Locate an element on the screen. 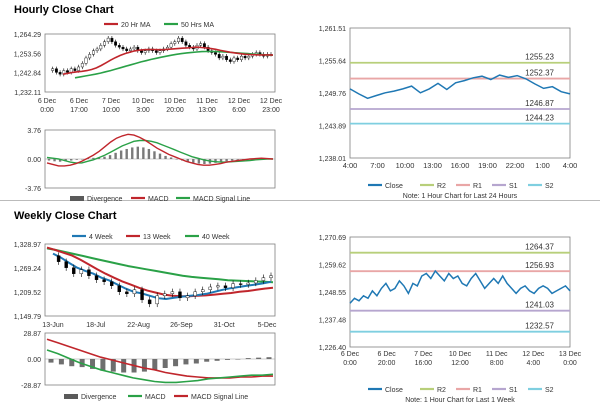 Image resolution: width=600 pixels, height=413 pixels. weekly-price-ytick: 1,149.79 is located at coordinates (27, 317).